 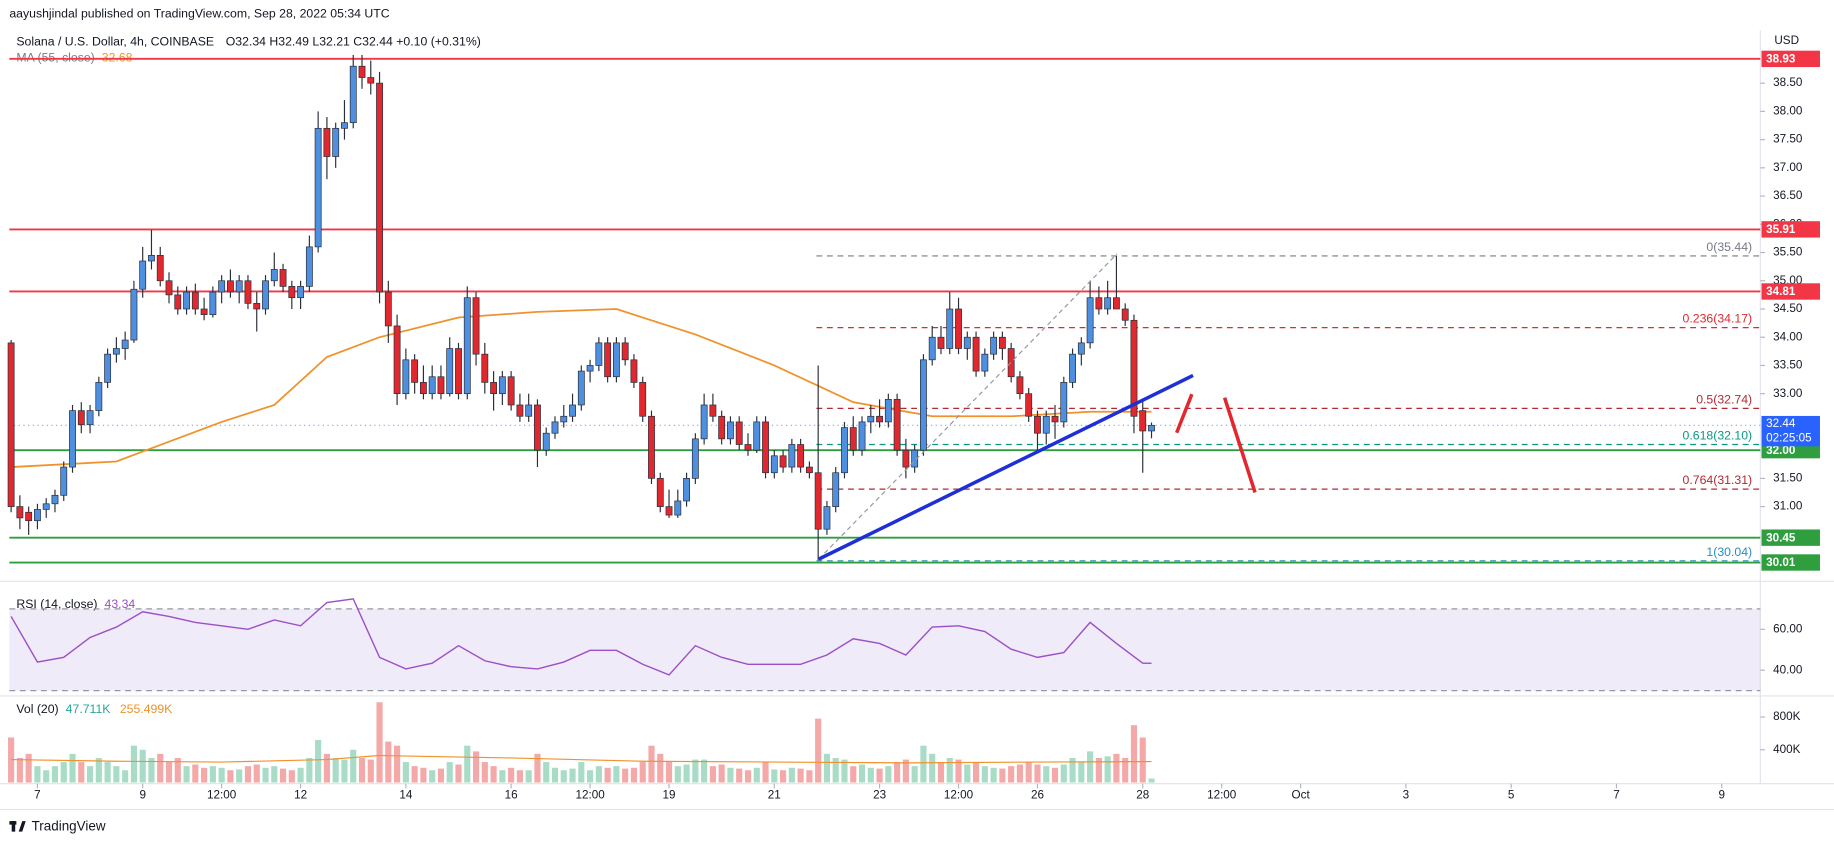 I want to click on y-tick-label: 37.00, so click(x=1788, y=167).